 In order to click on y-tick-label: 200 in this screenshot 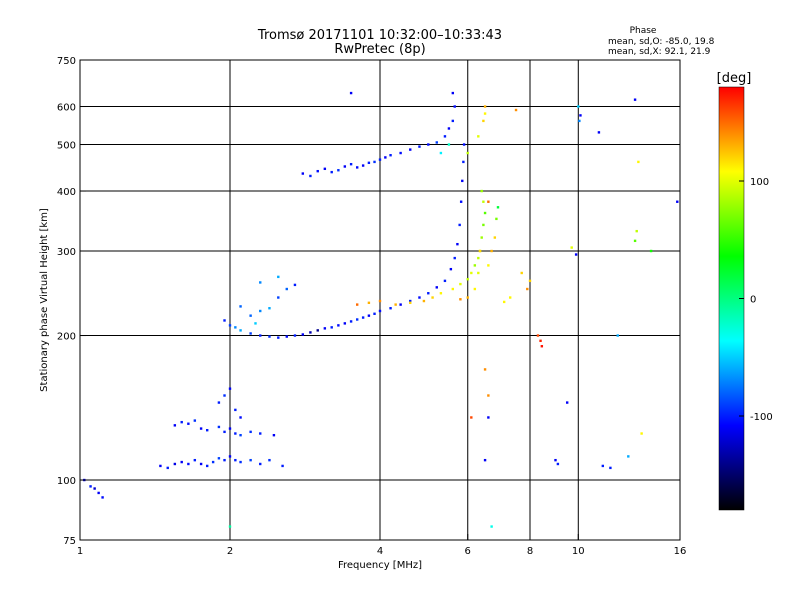, I will do `click(66, 337)`.